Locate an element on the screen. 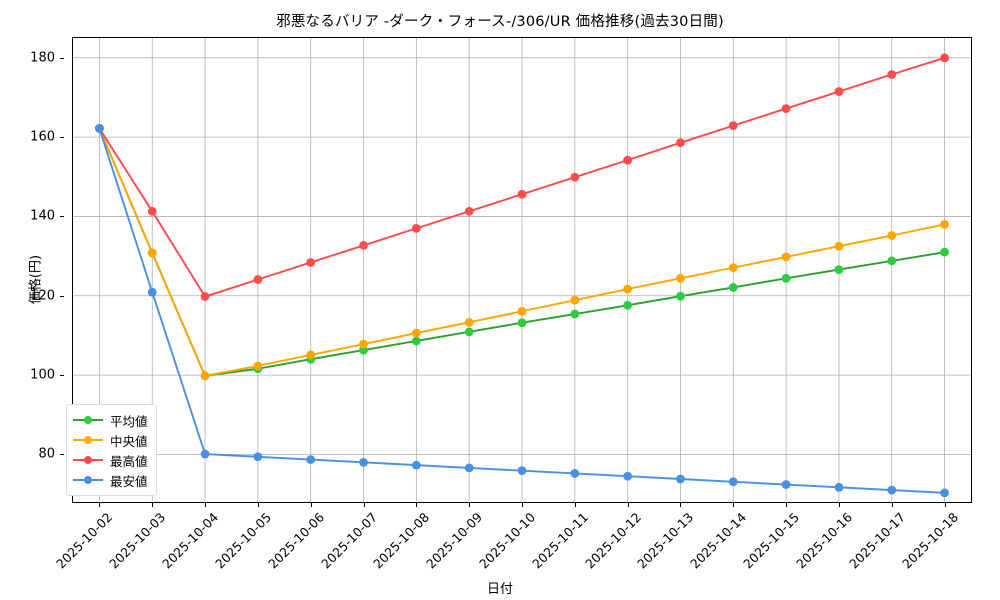  legend-item: 中央値 is located at coordinates (110, 440).